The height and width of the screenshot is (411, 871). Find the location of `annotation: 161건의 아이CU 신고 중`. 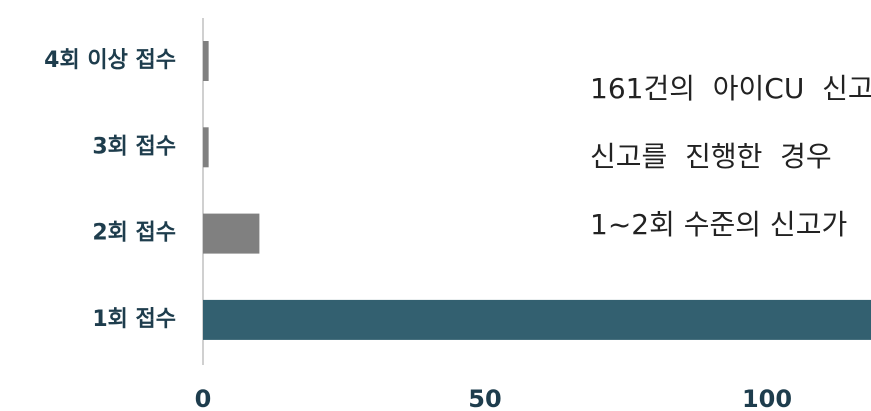

annotation: 161건의 아이CU 신고 중 is located at coordinates (730, 88).